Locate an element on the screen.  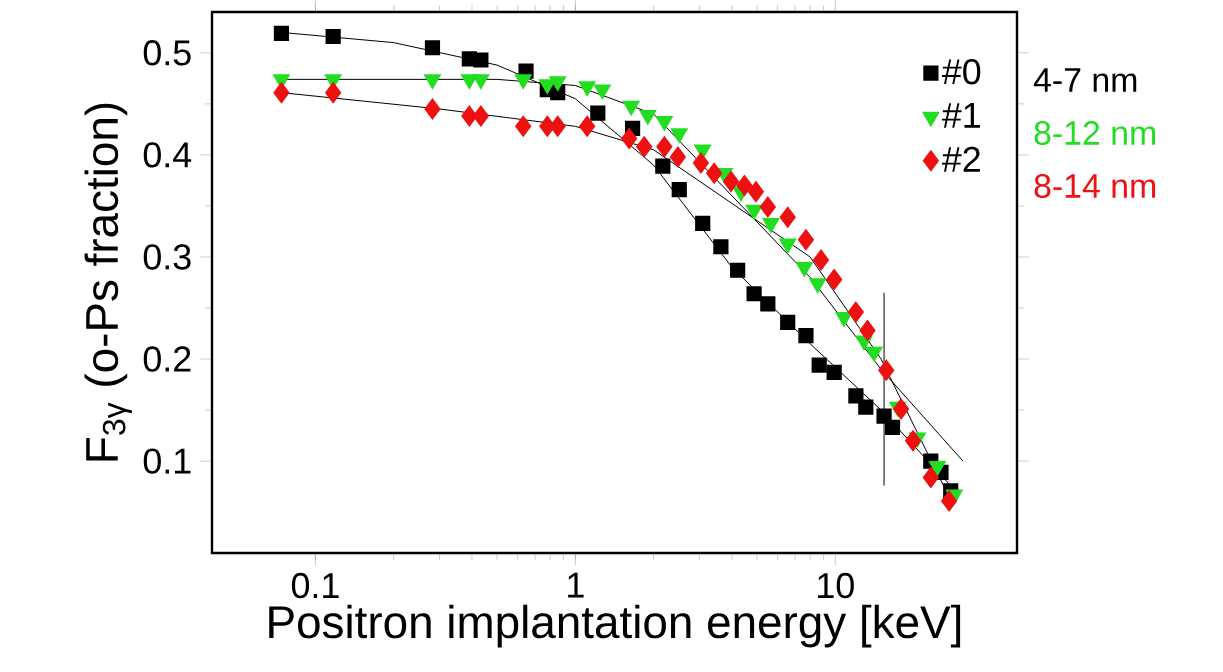
y-tick-label: 0.1 is located at coordinates (167, 461).